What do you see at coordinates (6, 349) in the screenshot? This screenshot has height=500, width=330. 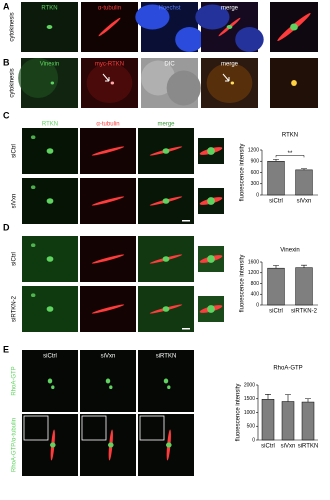 I see `panel-letter: E` at bounding box center [6, 349].